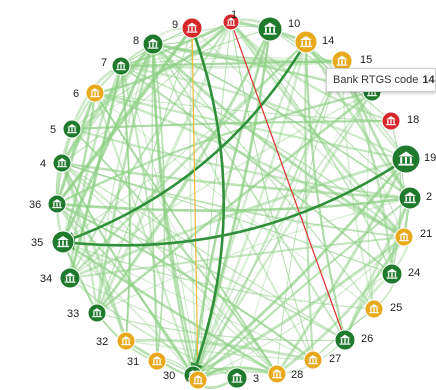 This screenshot has height=390, width=436. Describe the element at coordinates (116, 341) in the screenshot. I see `graph-node-32: 32` at that location.